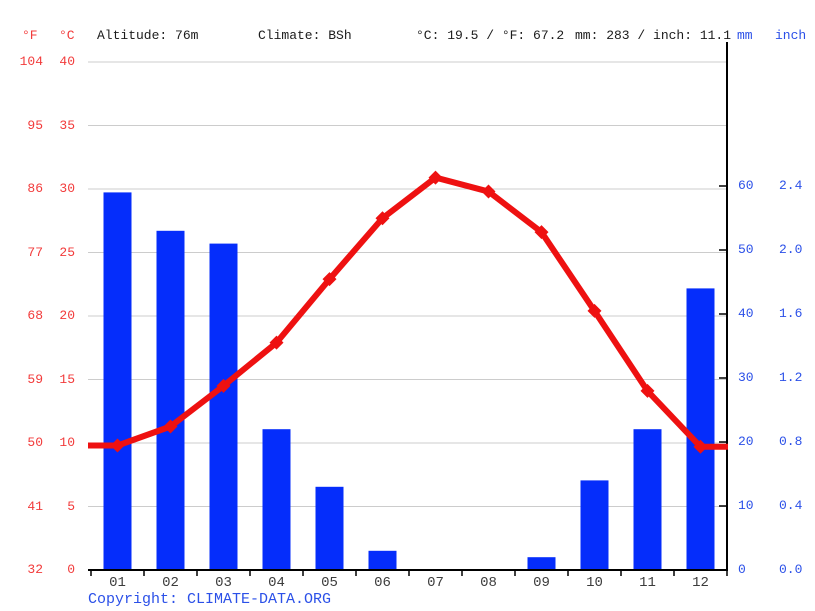 This screenshot has width=815, height=611. Describe the element at coordinates (35, 442) in the screenshot. I see `left-axis-tick-fahrenheit: 50` at that location.